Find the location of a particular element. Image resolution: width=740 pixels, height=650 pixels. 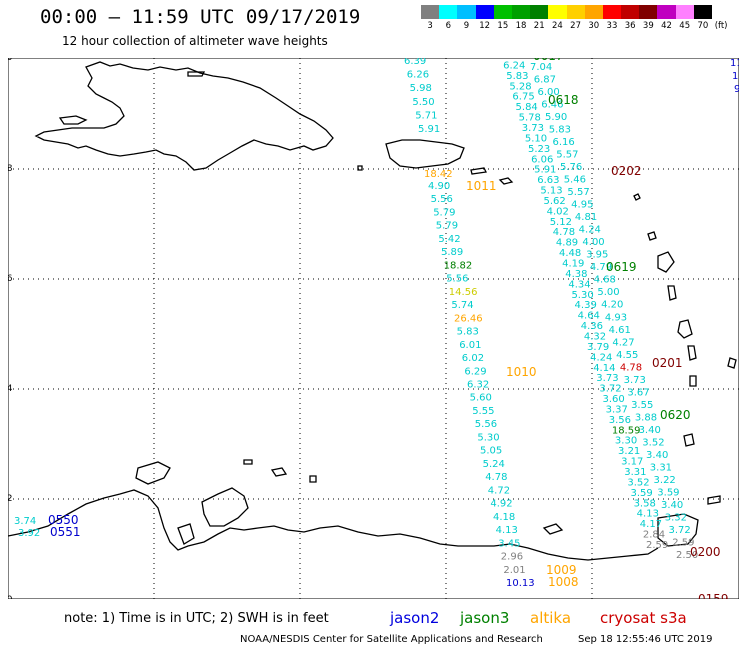

swh-value: 3.55 is located at coordinates (642, 405).